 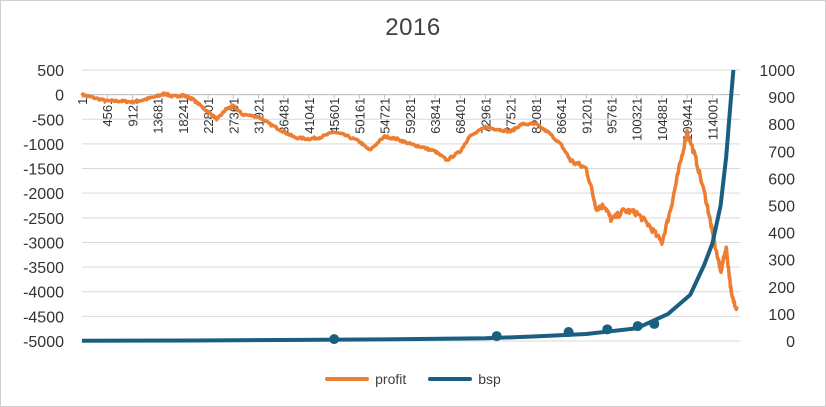 I want to click on y-left-tick-label: -5000, so click(x=43, y=342).